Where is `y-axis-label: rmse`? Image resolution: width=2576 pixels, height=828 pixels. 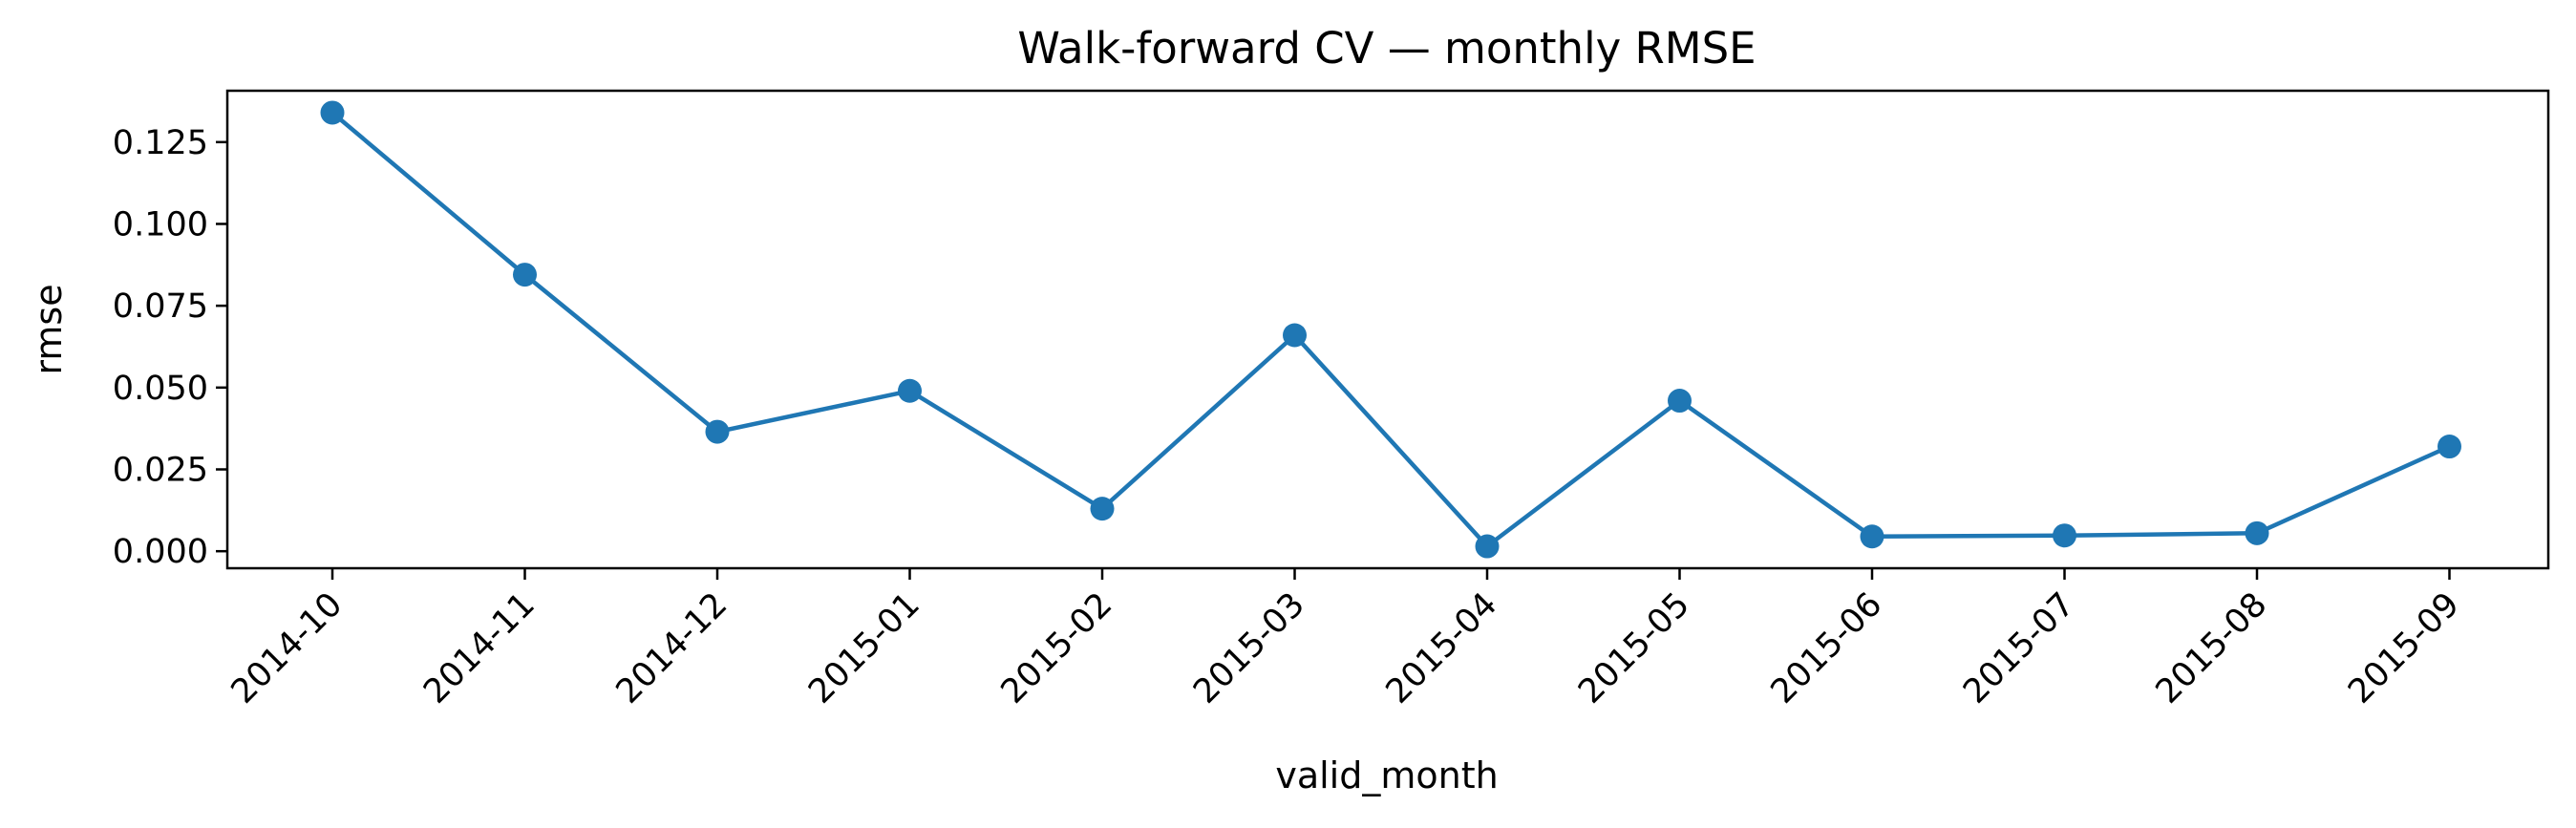 y-axis-label: rmse is located at coordinates (49, 329).